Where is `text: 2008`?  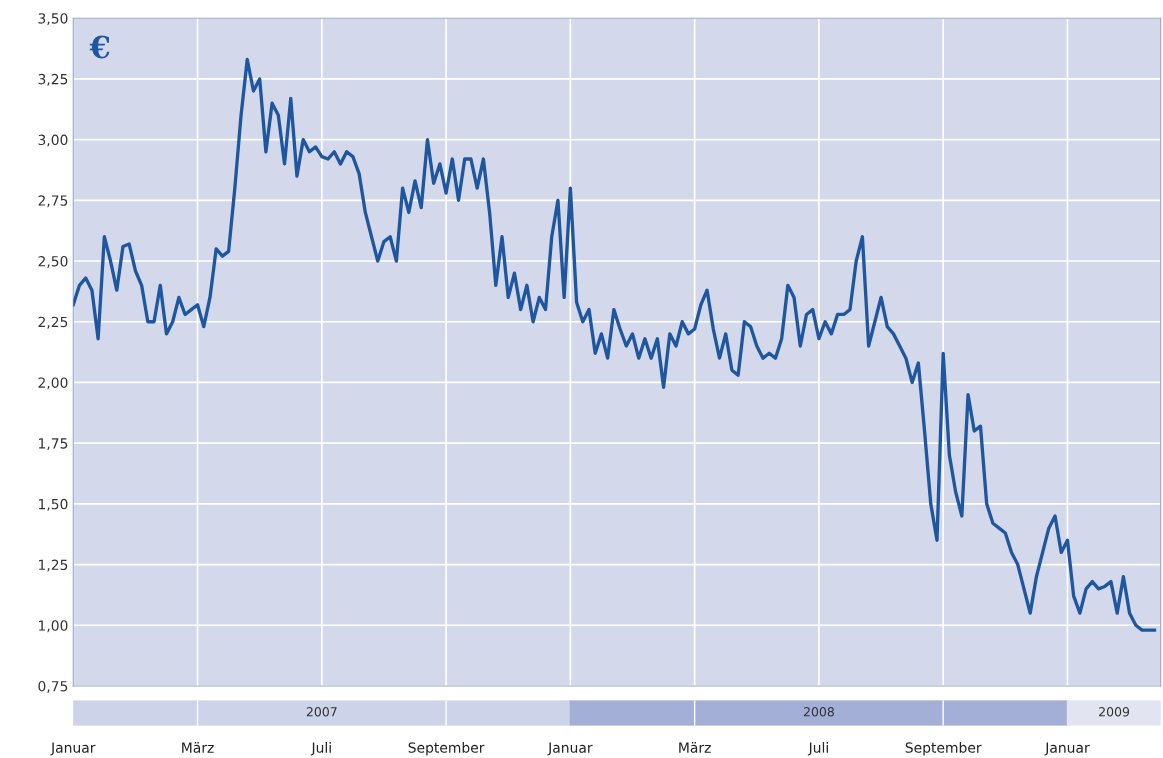 text: 2008 is located at coordinates (818, 712).